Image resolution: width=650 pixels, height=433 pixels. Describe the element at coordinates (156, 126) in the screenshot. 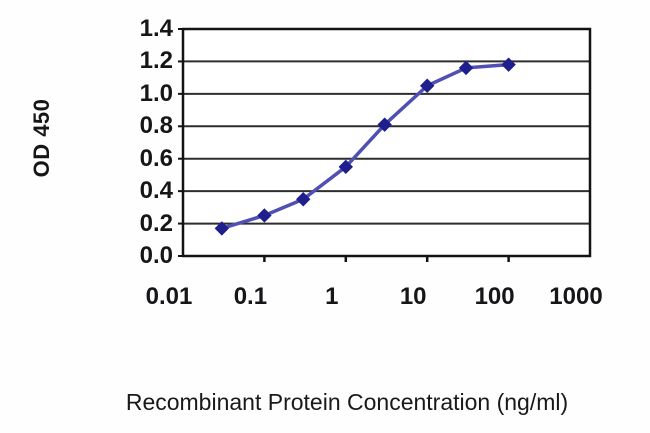

I see `y-tick-label: 0.8` at that location.